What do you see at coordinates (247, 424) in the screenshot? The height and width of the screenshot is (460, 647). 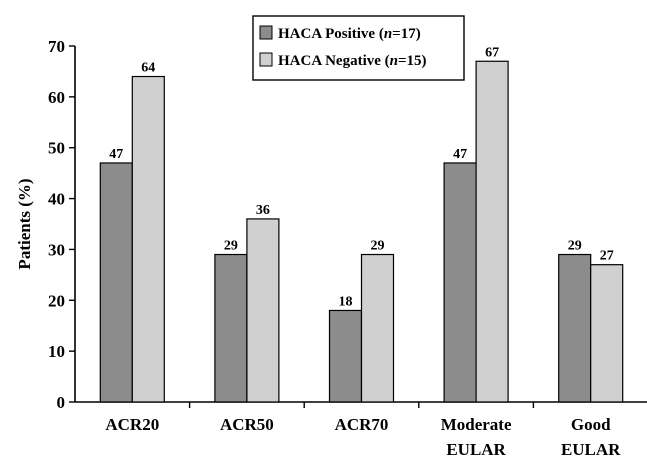 I see `x-category-label: ACR50` at bounding box center [247, 424].